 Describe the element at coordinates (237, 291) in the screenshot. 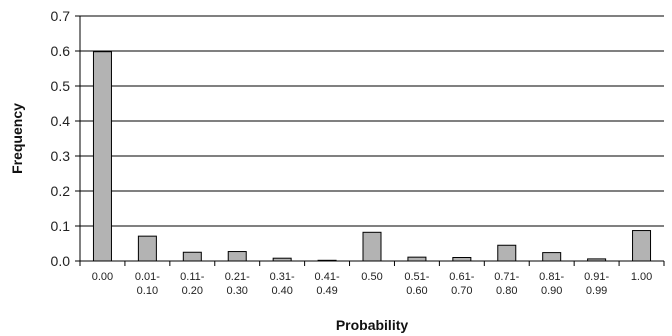

I see `x-tick-label: 0.30` at that location.